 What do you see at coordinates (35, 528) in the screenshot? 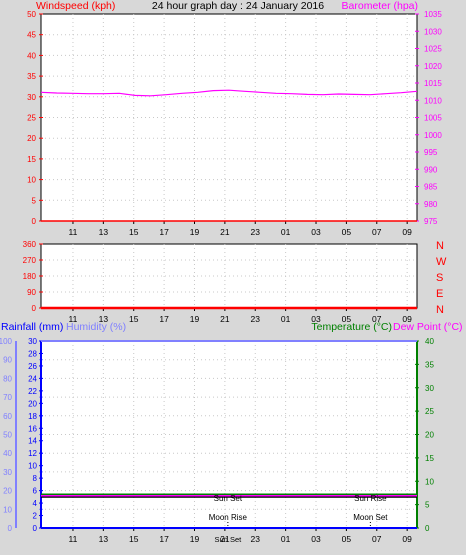
I see `rain-tick-label: 0` at bounding box center [35, 528].